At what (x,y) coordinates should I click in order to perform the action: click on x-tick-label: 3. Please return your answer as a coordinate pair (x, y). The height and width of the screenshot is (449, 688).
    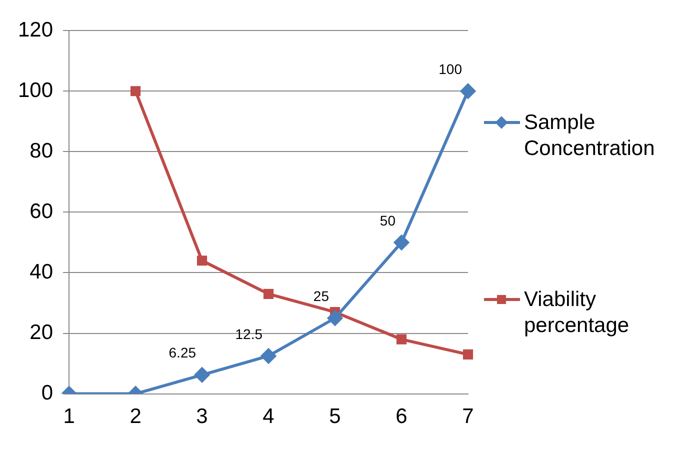
    Looking at the image, I should click on (202, 416).